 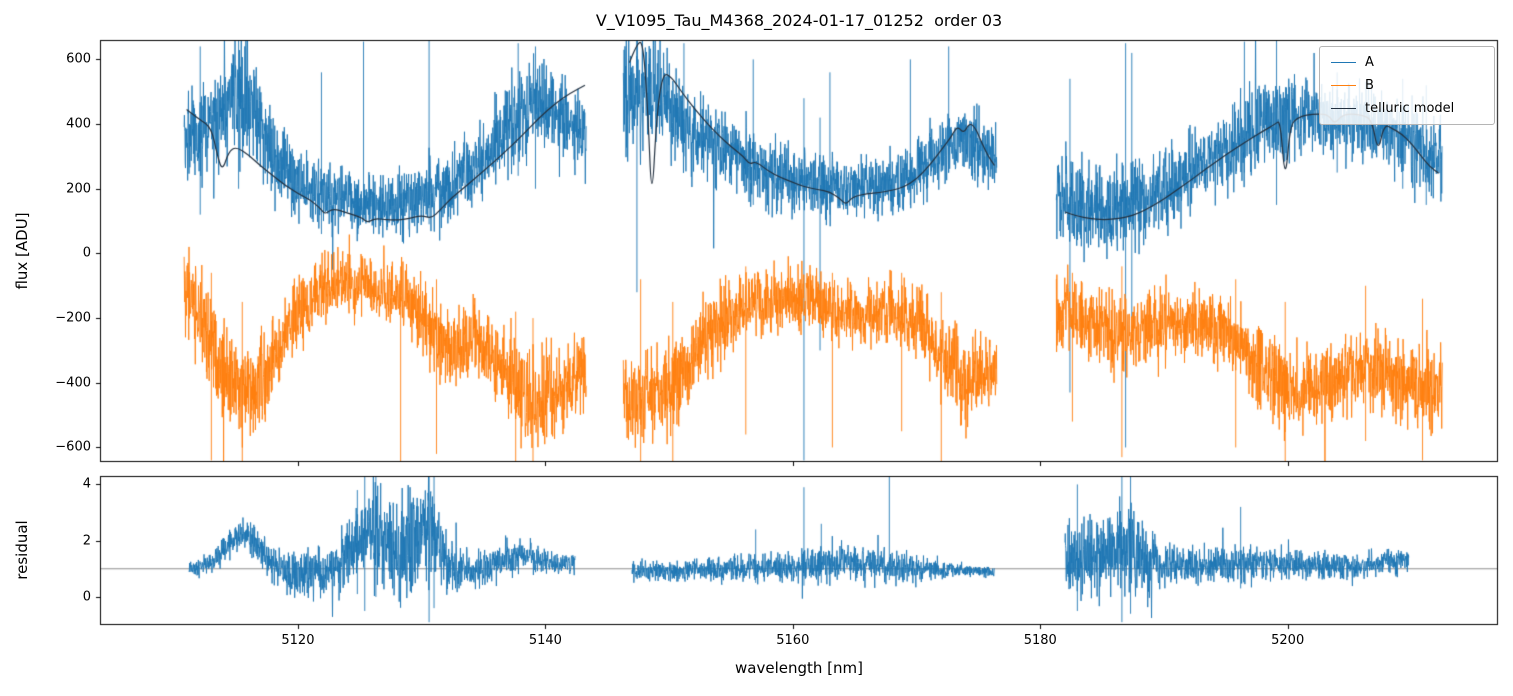 What do you see at coordinates (1410, 108) in the screenshot?
I see `legend-label-telluric-model: telluric model` at bounding box center [1410, 108].